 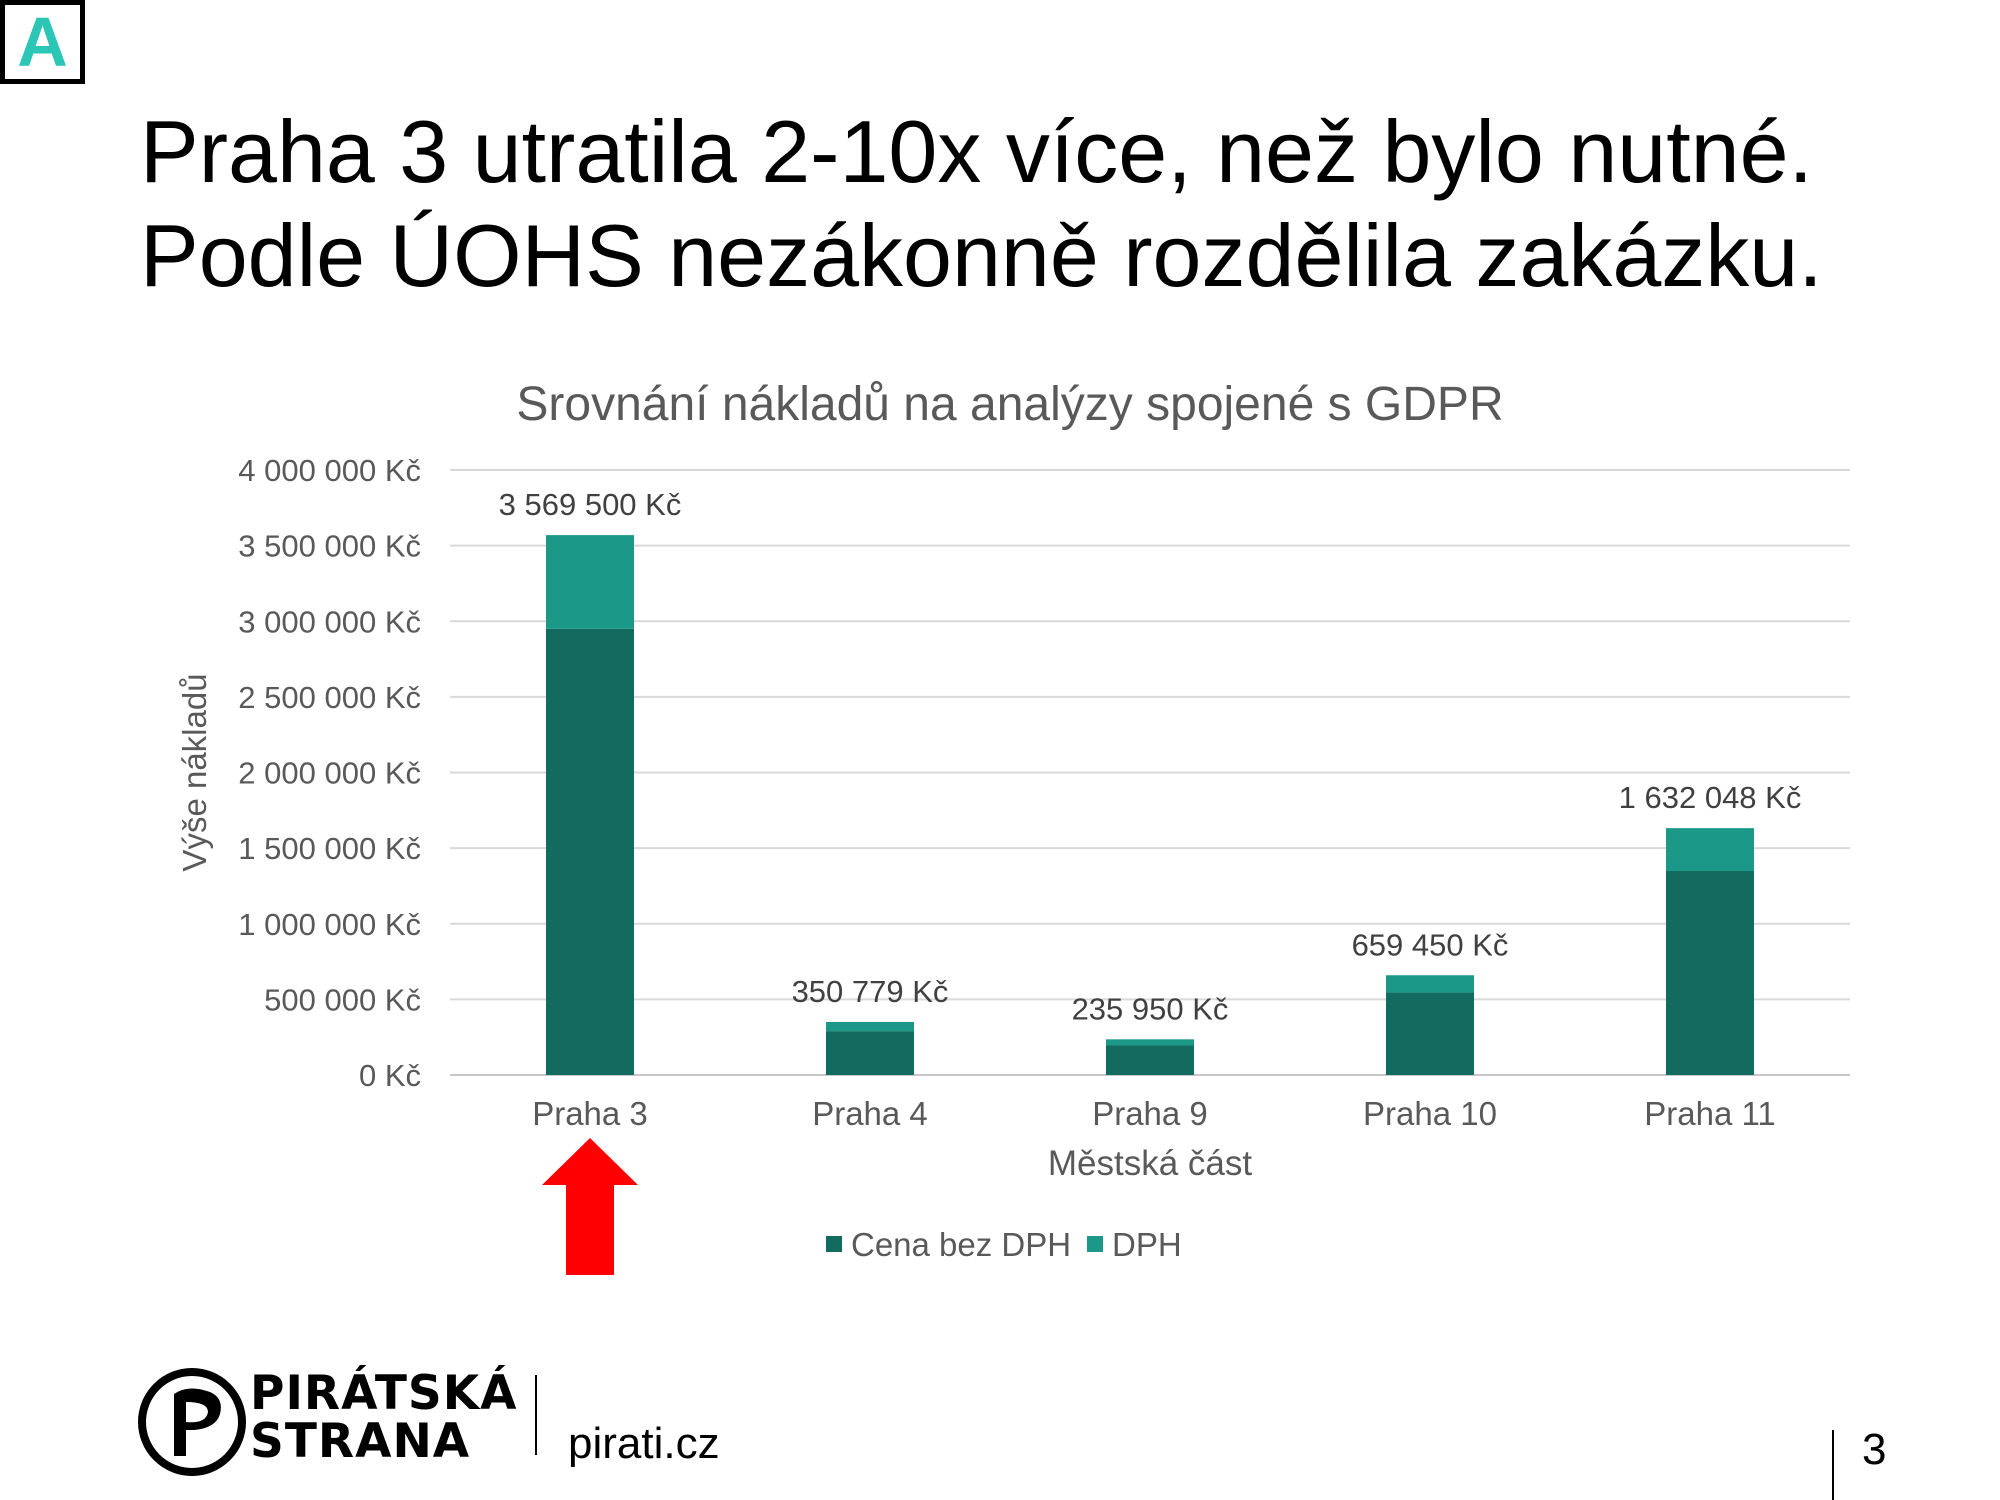 I want to click on y-tick-label: 1 500 000 Kč, so click(x=329, y=848).